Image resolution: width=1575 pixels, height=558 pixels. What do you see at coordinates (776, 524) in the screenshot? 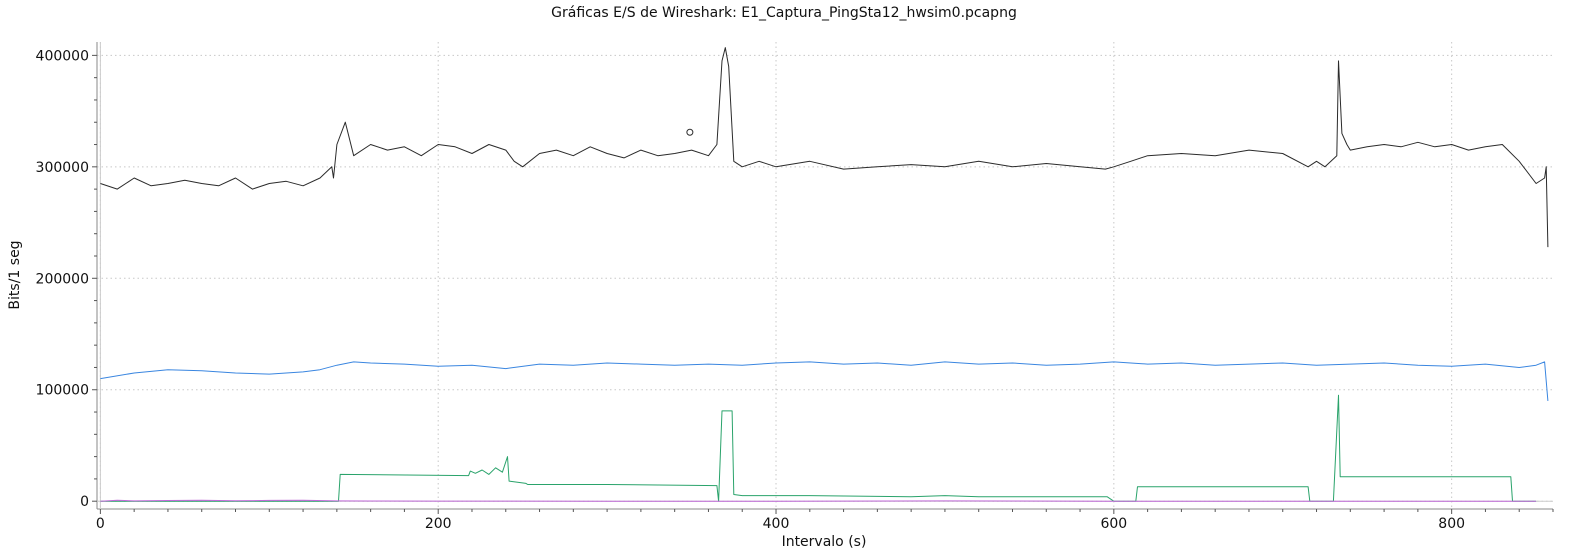
I see `x-tick-label: 400` at bounding box center [776, 524].